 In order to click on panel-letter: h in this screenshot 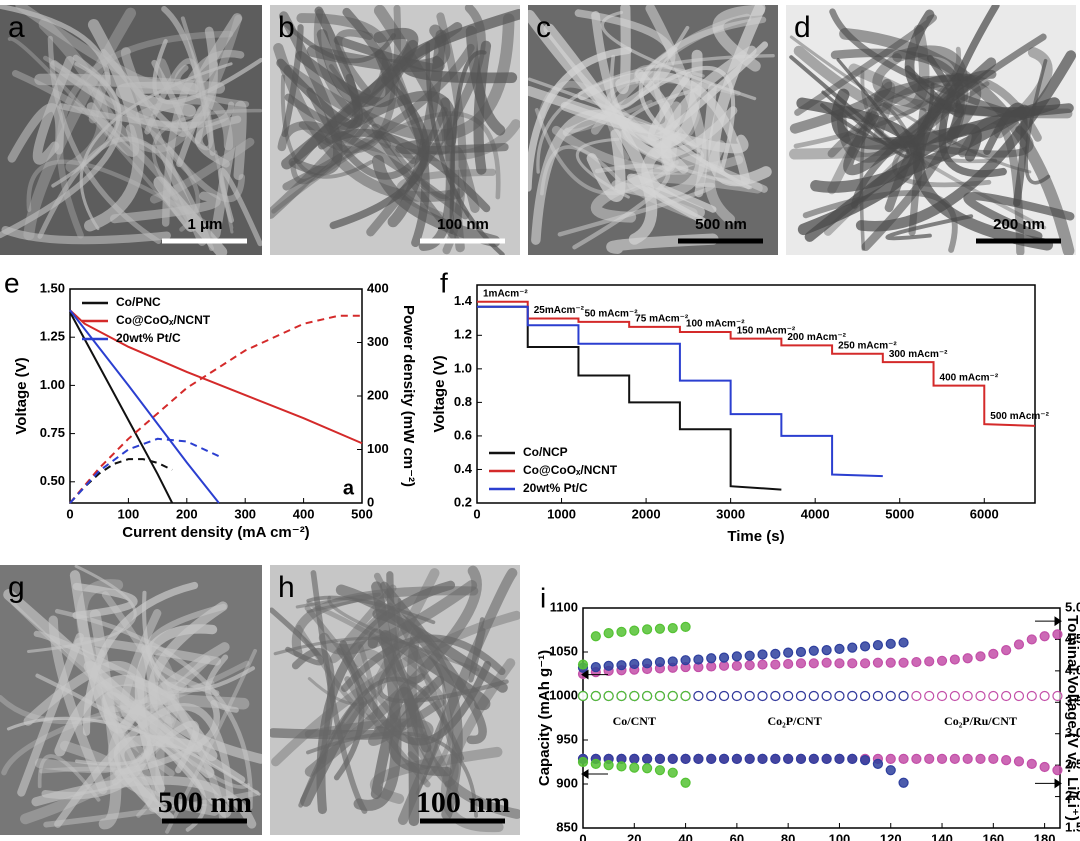, I will do `click(286, 587)`.